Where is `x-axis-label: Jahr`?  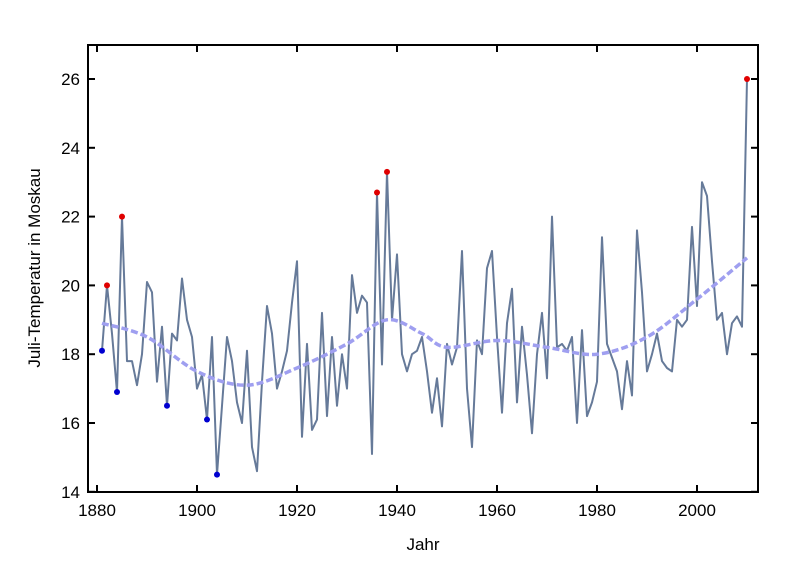 x-axis-label: Jahr is located at coordinates (422, 544).